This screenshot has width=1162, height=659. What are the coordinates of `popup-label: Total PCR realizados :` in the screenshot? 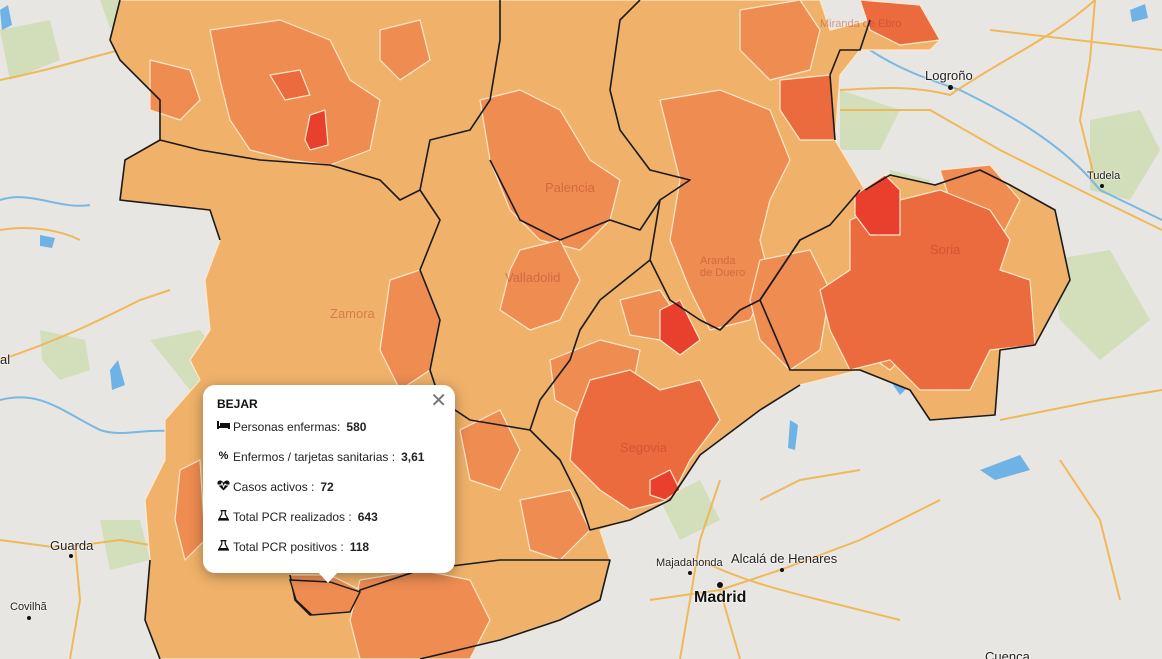 It's located at (292, 517).